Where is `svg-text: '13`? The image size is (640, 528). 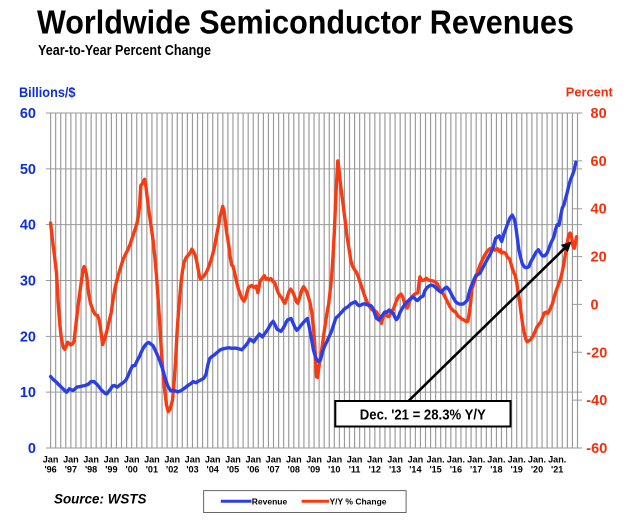
svg-text: '13 is located at coordinates (395, 470).